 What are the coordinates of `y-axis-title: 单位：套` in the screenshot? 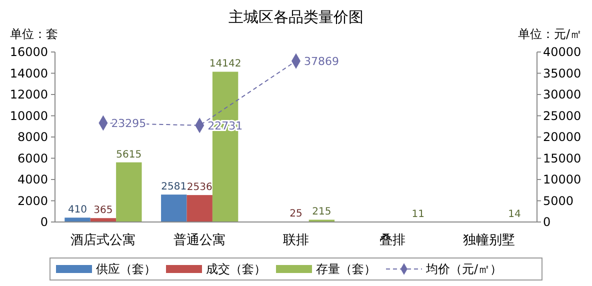 It's located at (34, 34).